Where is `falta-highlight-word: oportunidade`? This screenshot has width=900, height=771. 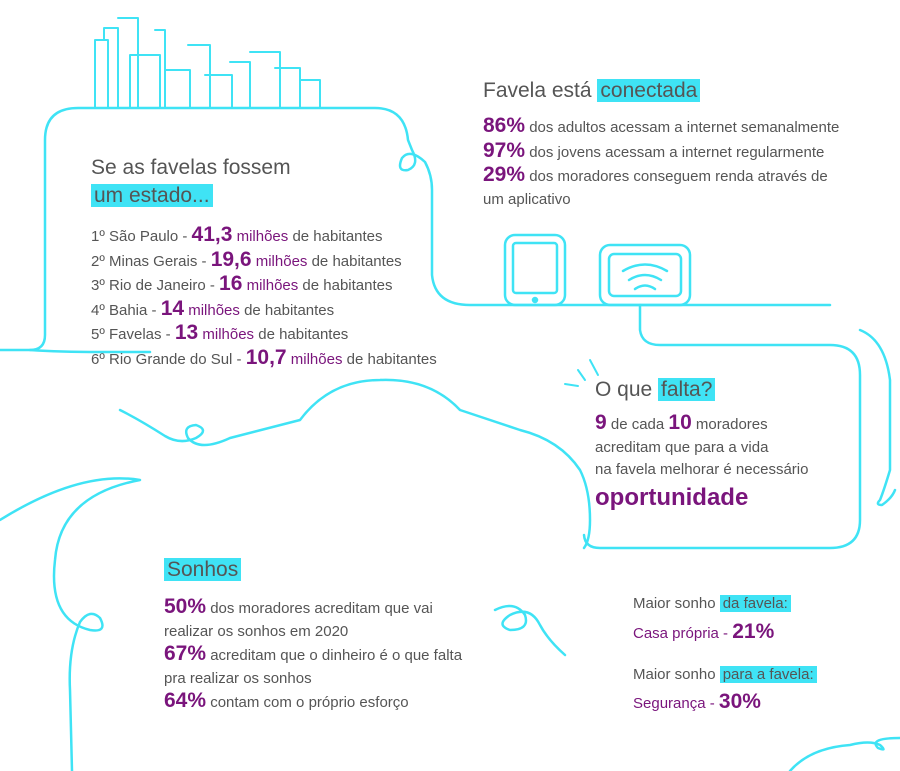 falta-highlight-word: oportunidade is located at coordinates (672, 497).